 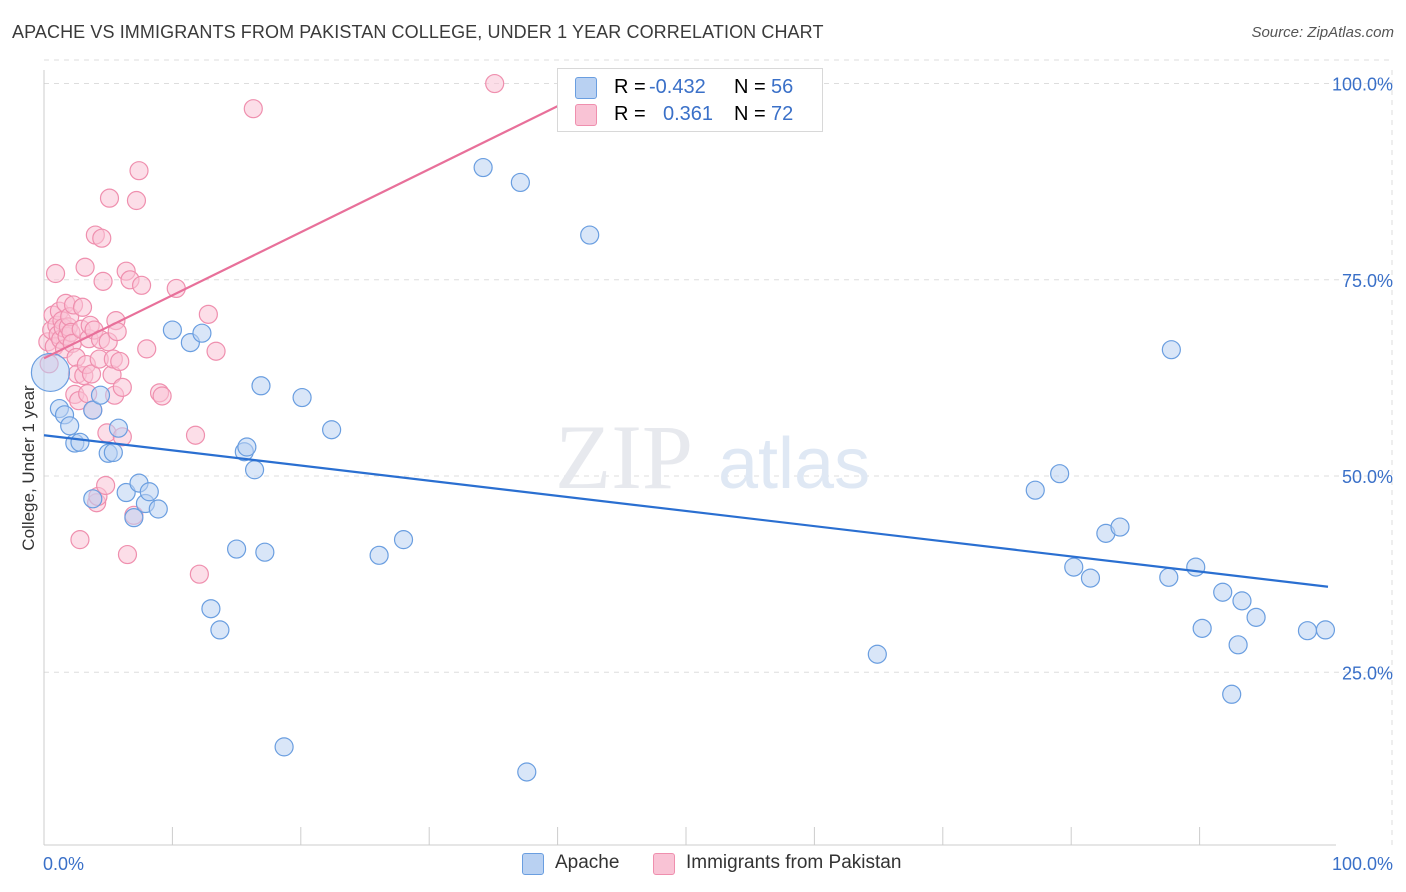 What do you see at coordinates (782, 114) in the screenshot?
I see `legend-n-value-pakistan: 72` at bounding box center [782, 114].